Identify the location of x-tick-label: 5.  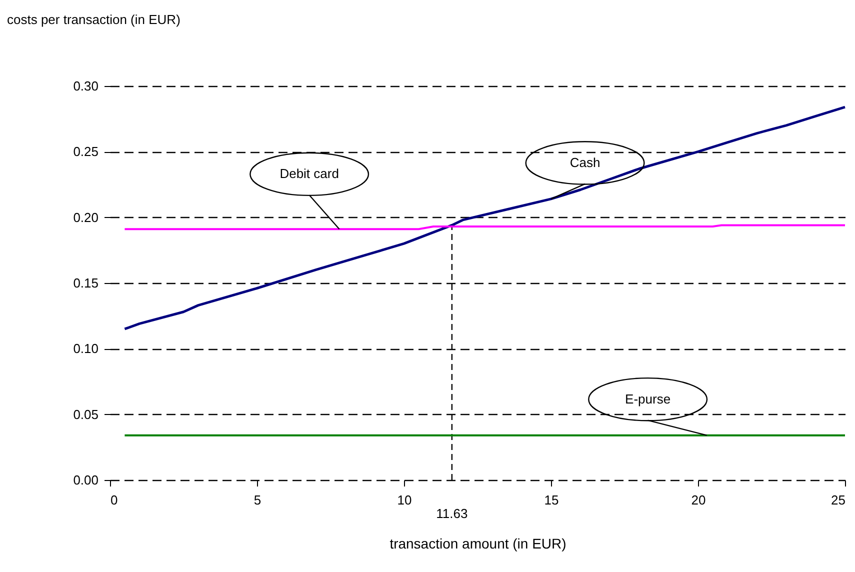
(258, 500).